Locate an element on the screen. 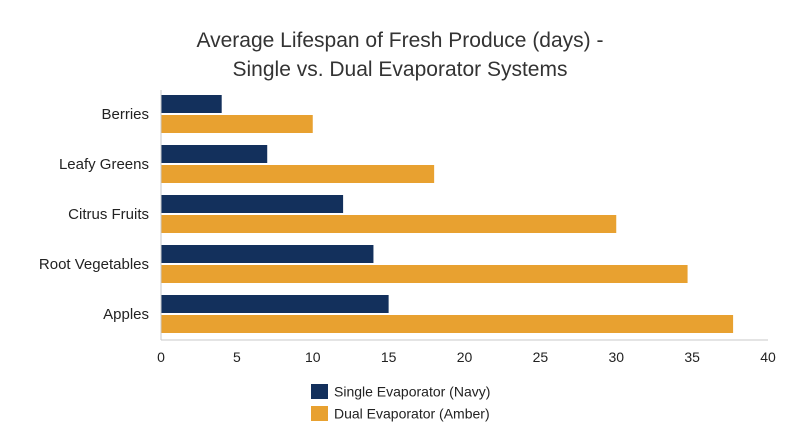 Image resolution: width=800 pixels, height=447 pixels. x-tick-label: 0 is located at coordinates (161, 357).